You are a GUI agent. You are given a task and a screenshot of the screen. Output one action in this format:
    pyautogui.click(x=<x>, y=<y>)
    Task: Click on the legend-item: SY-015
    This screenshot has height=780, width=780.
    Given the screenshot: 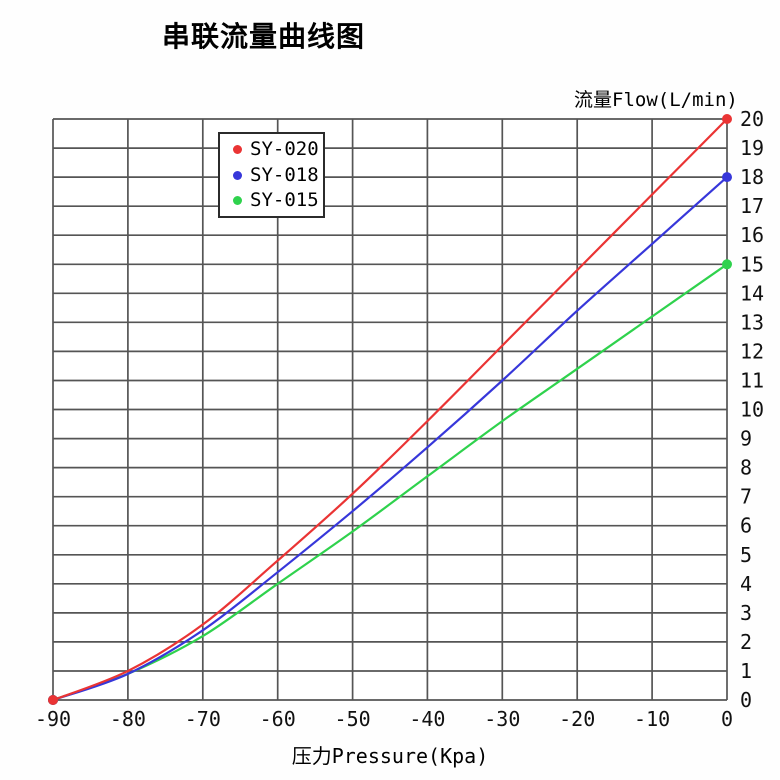 What is the action you would take?
    pyautogui.click(x=278, y=199)
    